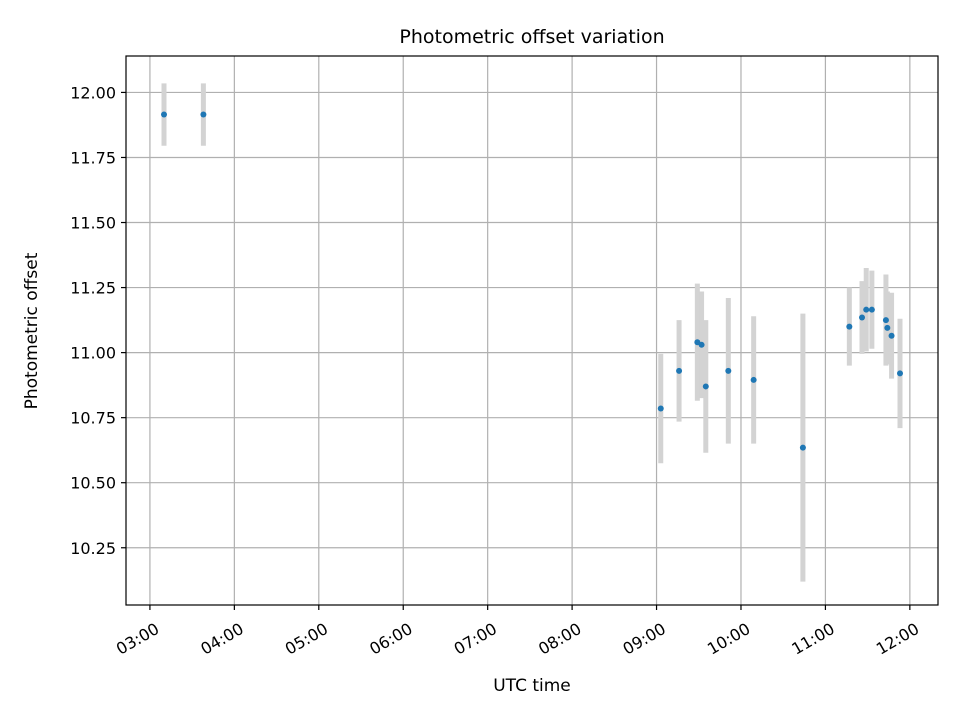 The image size is (960, 720). Describe the element at coordinates (531, 37) in the screenshot. I see `chart-title: Photometric offset variation` at that location.